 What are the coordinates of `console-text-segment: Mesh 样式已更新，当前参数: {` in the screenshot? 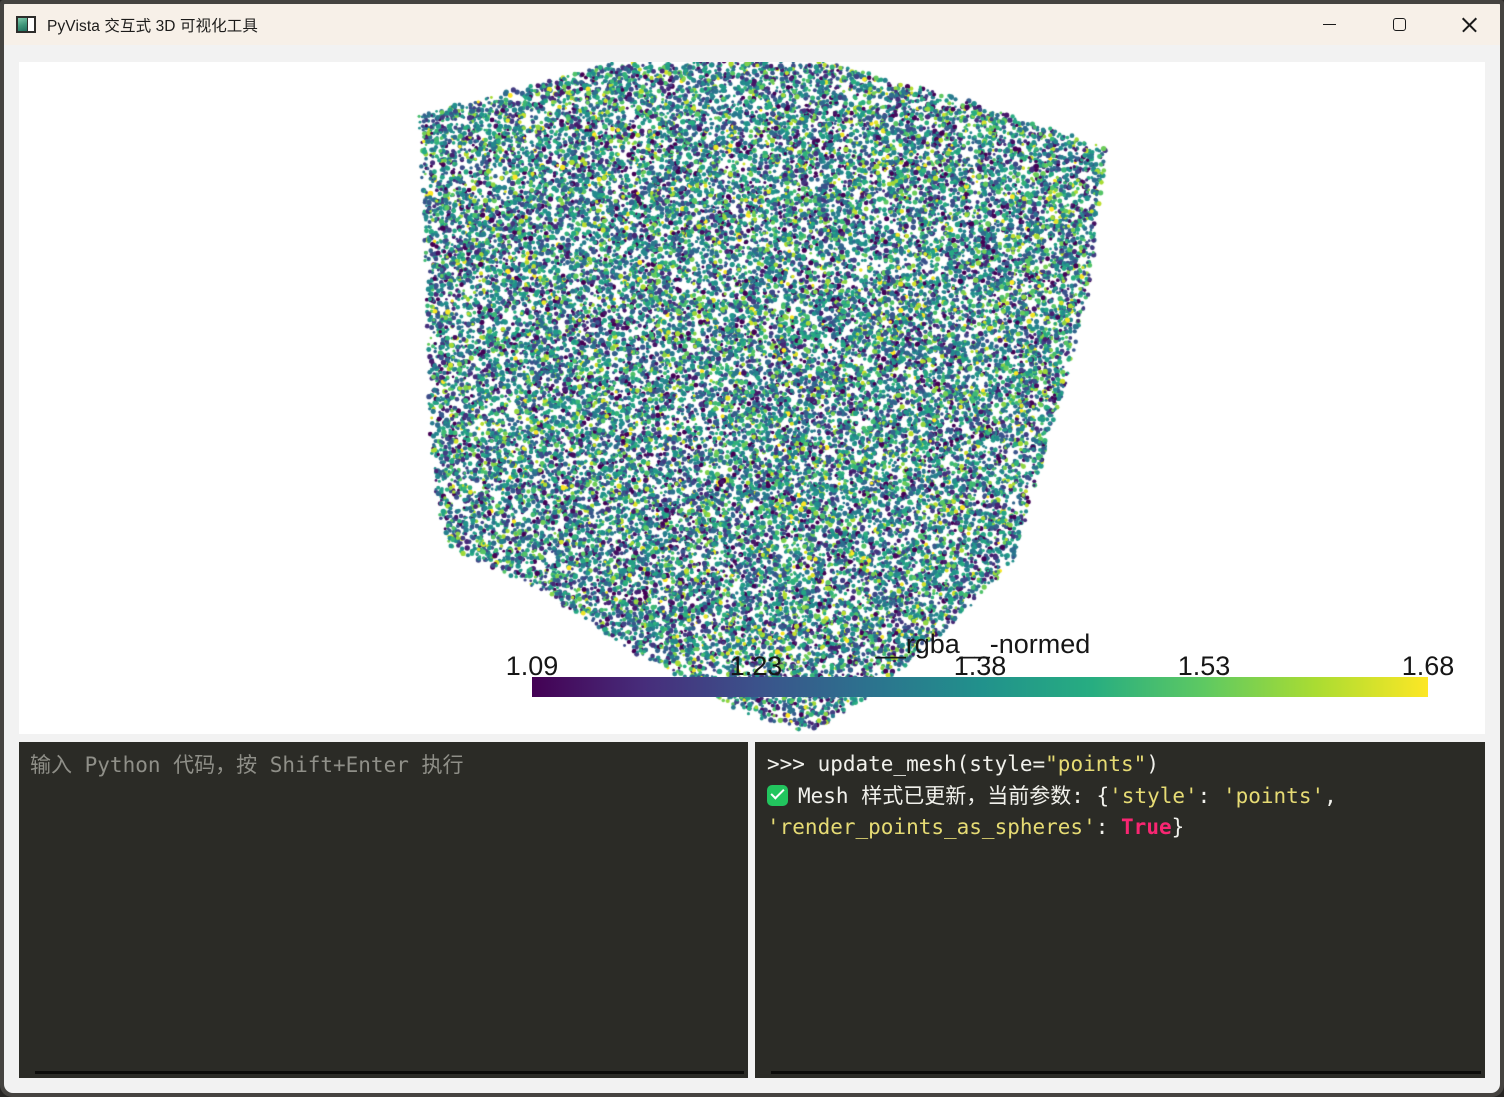 It's located at (954, 795).